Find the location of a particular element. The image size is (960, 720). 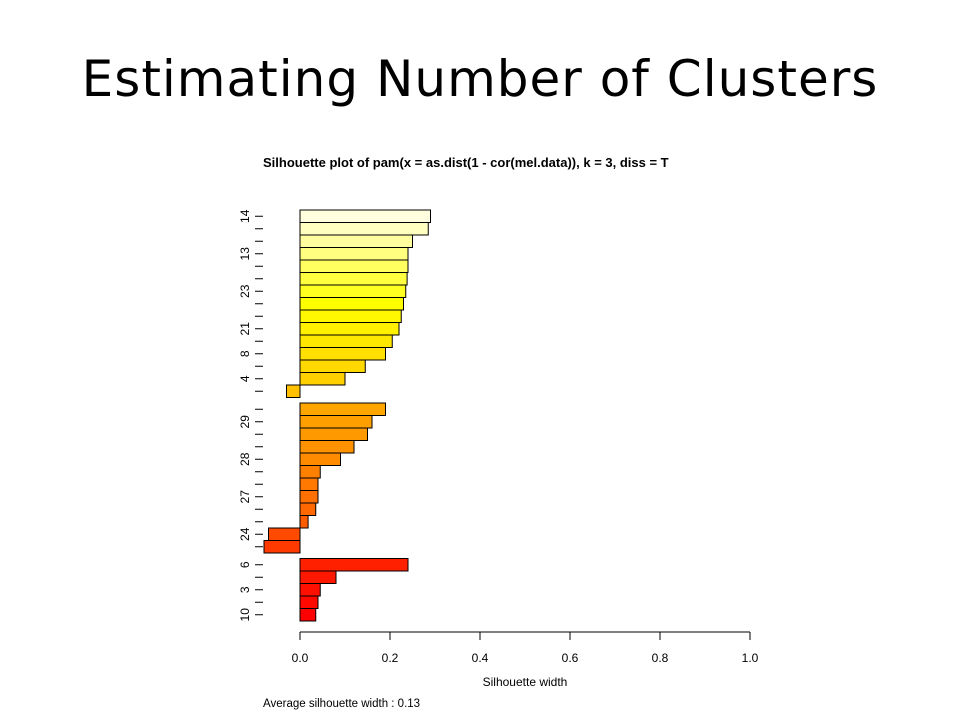

y-tick-label: 23 is located at coordinates (245, 291).